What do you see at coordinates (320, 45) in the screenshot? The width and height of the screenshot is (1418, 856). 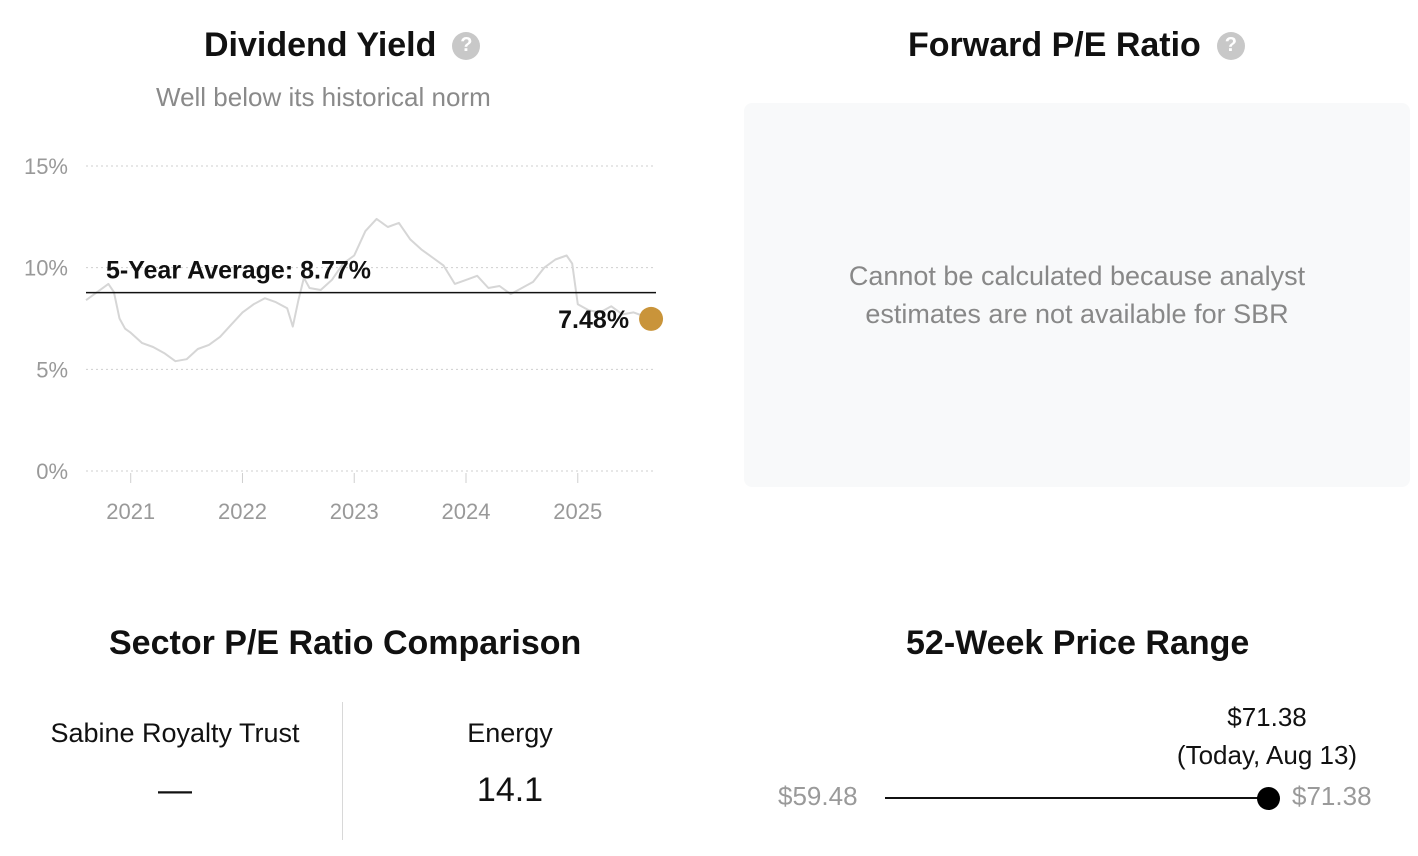 I see `dividend-yield-title-text: Dividend Yield` at bounding box center [320, 45].